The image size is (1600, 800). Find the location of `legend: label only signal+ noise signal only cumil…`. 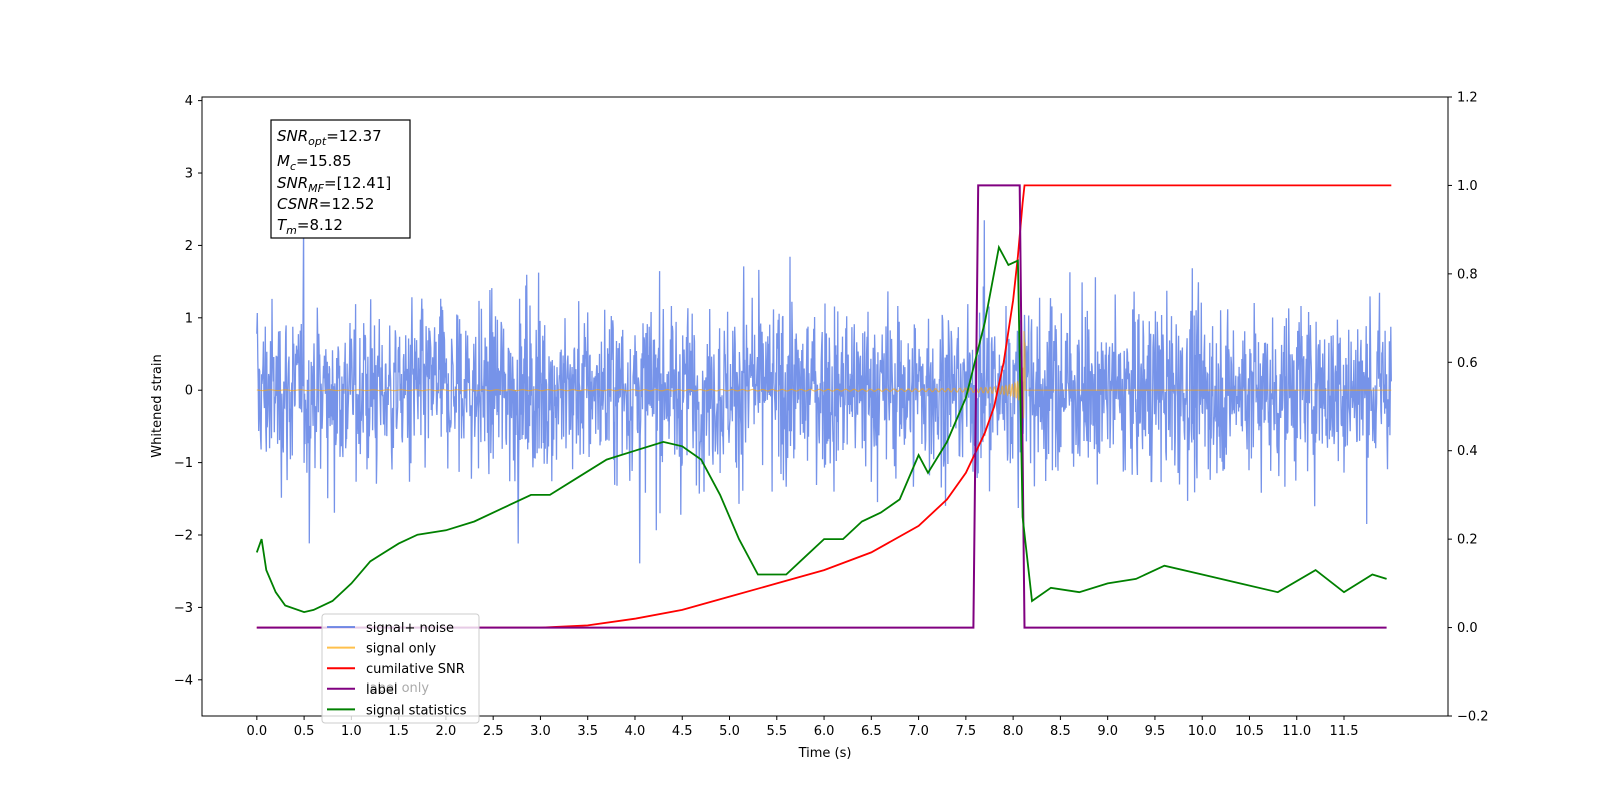

legend: label only signal+ noise signal only cumil… is located at coordinates (400, 668).